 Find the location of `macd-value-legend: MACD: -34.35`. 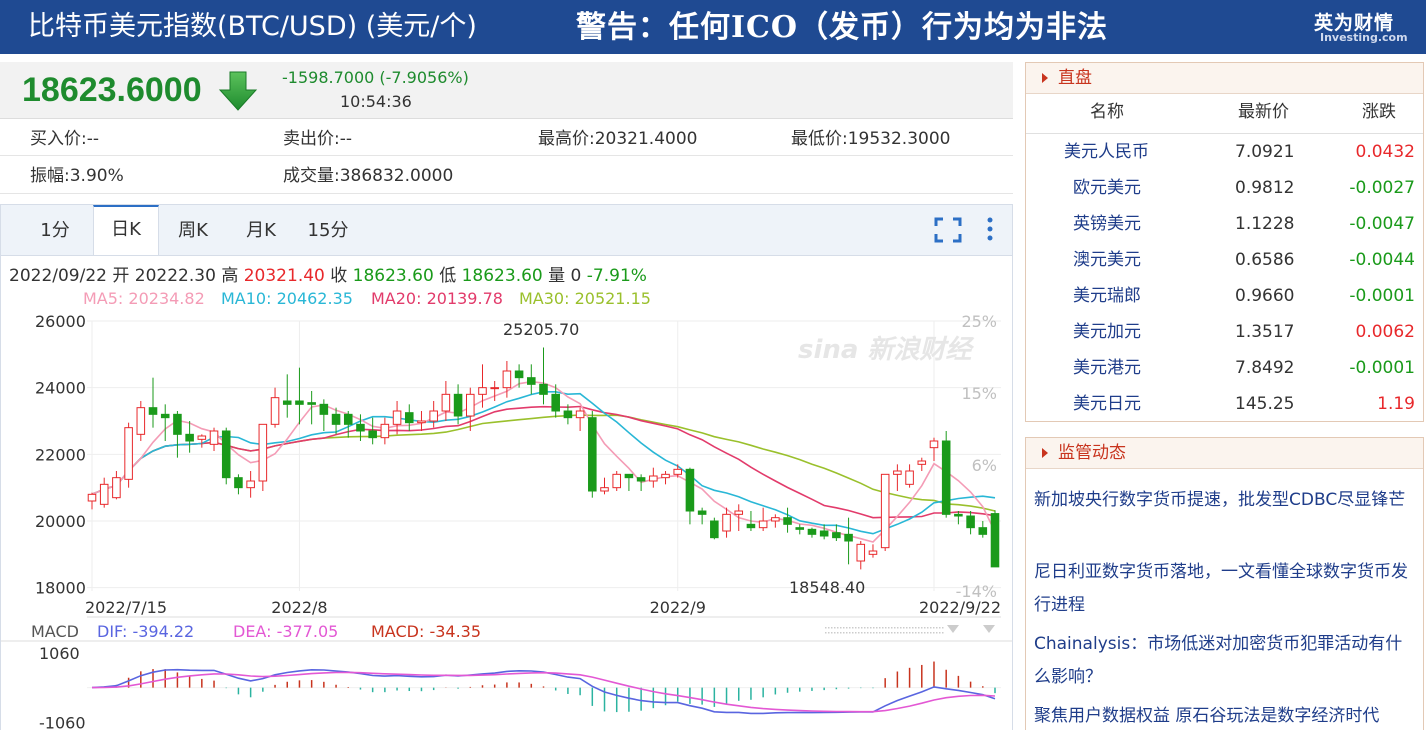

macd-value-legend: MACD: -34.35 is located at coordinates (426, 631).